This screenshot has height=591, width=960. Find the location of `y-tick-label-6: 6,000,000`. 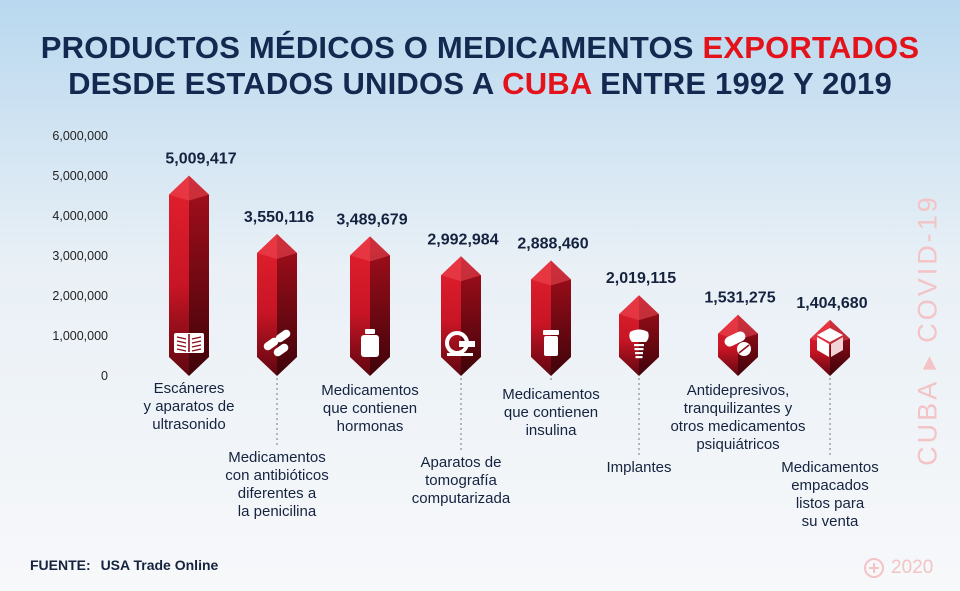

y-tick-label-6: 6,000,000 is located at coordinates (80, 136).